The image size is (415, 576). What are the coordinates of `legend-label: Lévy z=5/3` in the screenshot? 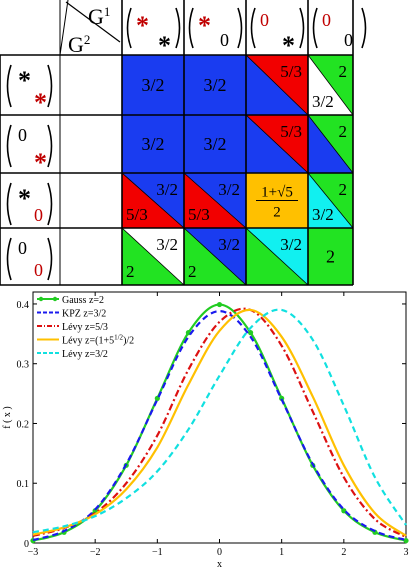 It's located at (85, 327).